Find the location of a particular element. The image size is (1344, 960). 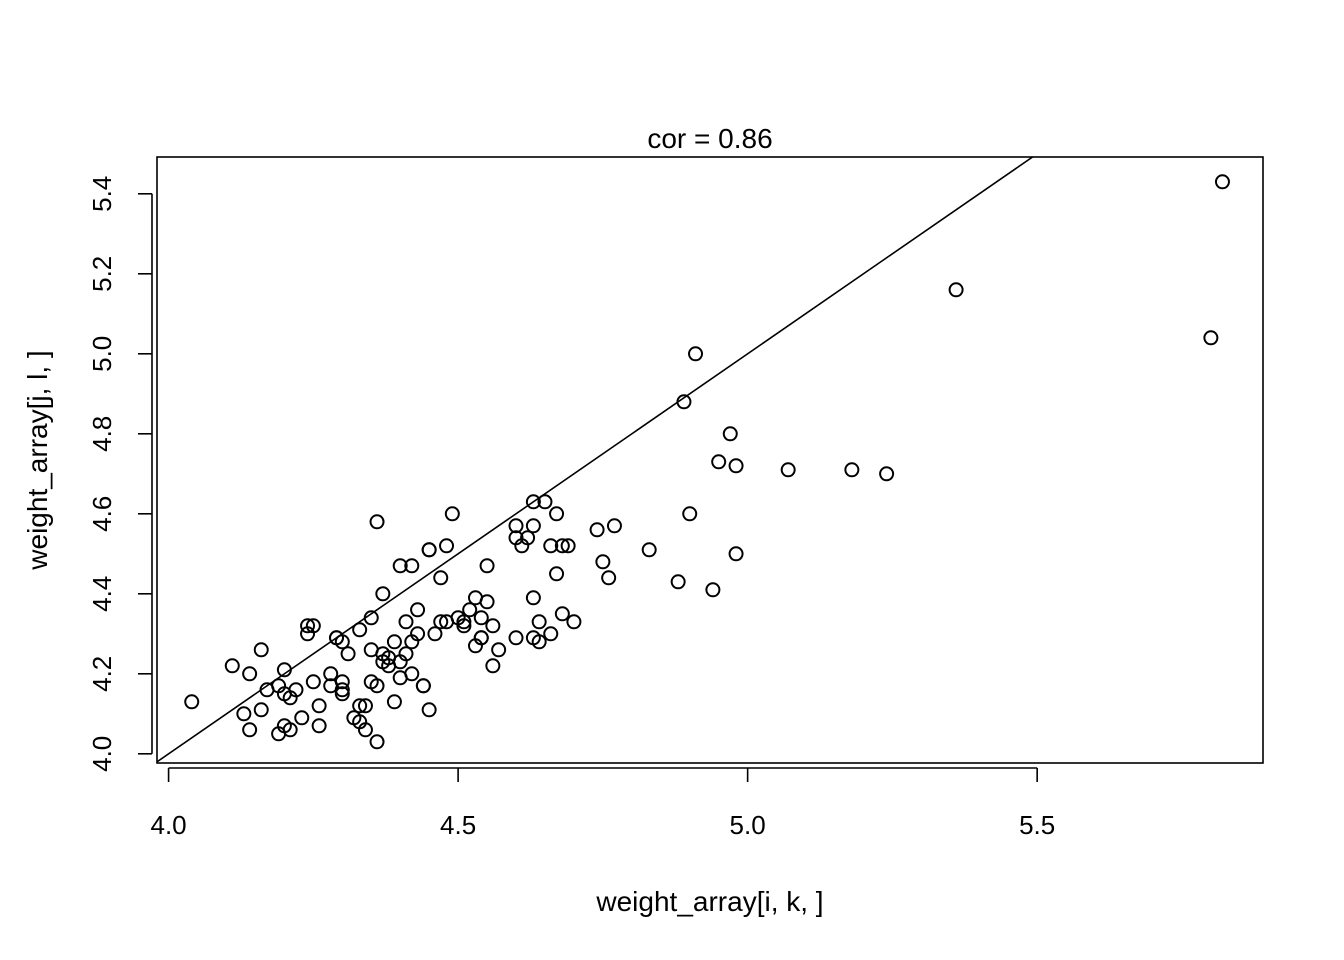

y-tick-label: 4.6 is located at coordinates (102, 514).